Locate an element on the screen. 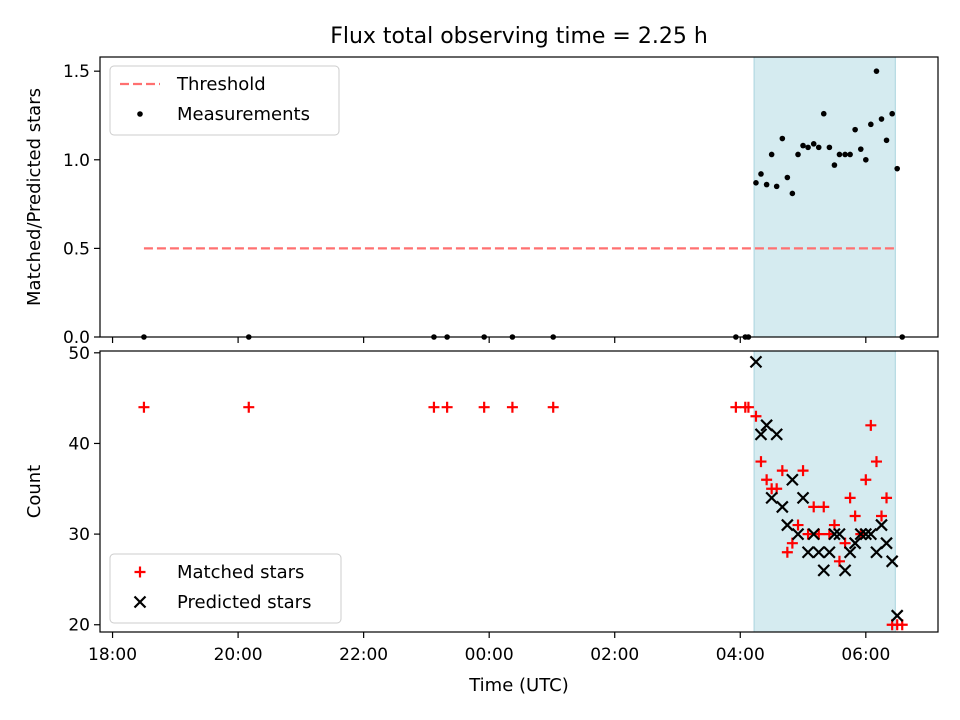 The width and height of the screenshot is (960, 720). y-axis-label: Matched/Predicted stars is located at coordinates (34, 197).